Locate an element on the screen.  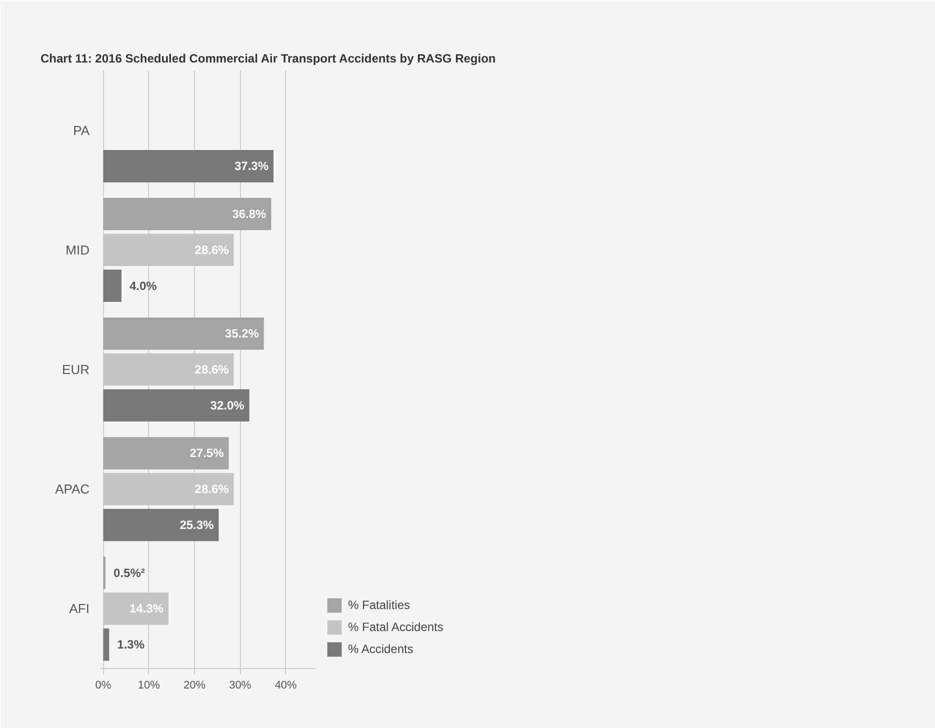
y-tick-label: APAC is located at coordinates (72, 489).